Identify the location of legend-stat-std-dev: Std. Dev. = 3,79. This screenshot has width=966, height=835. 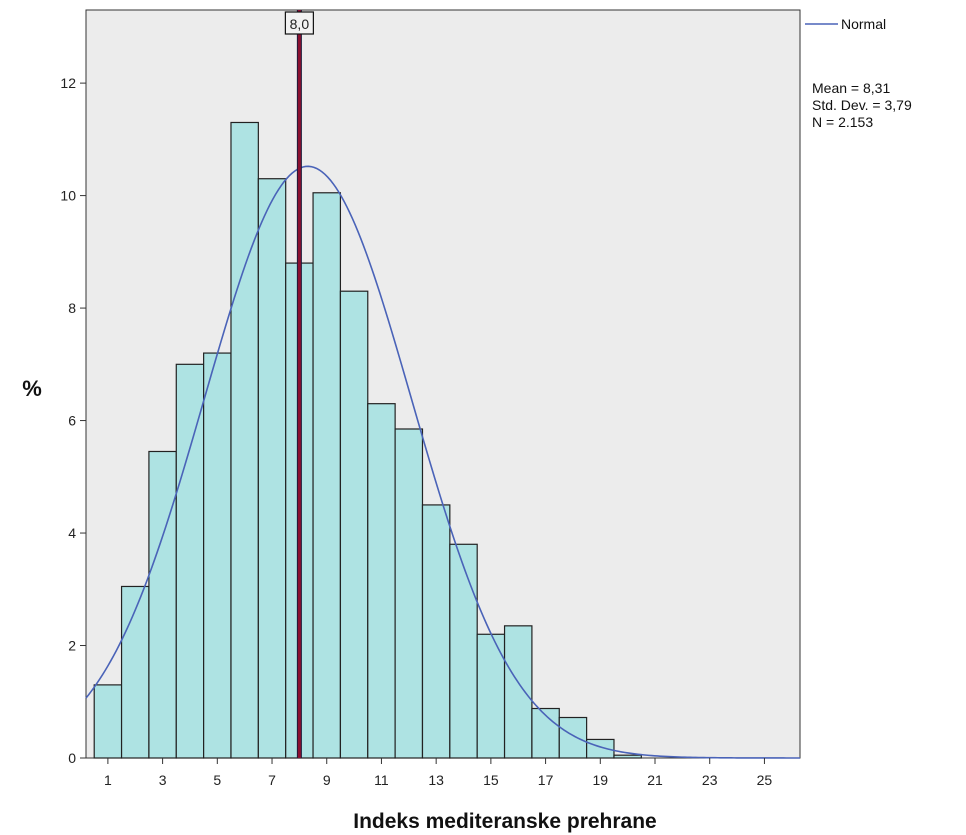
(862, 105).